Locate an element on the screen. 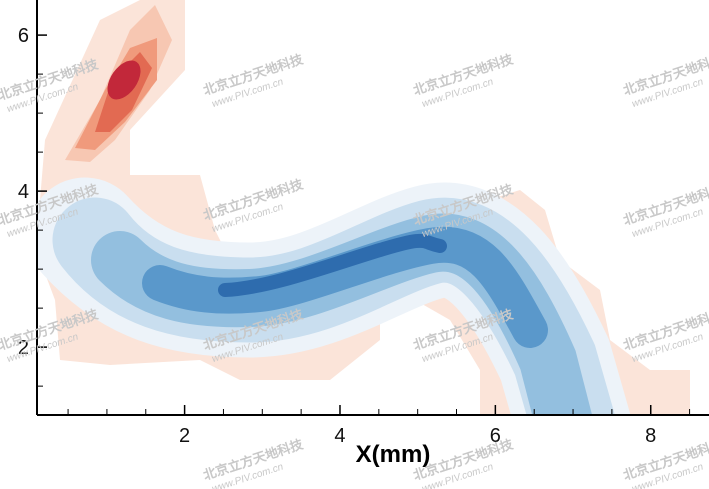 The image size is (709, 489). x-tick-label: 6 is located at coordinates (495, 436).